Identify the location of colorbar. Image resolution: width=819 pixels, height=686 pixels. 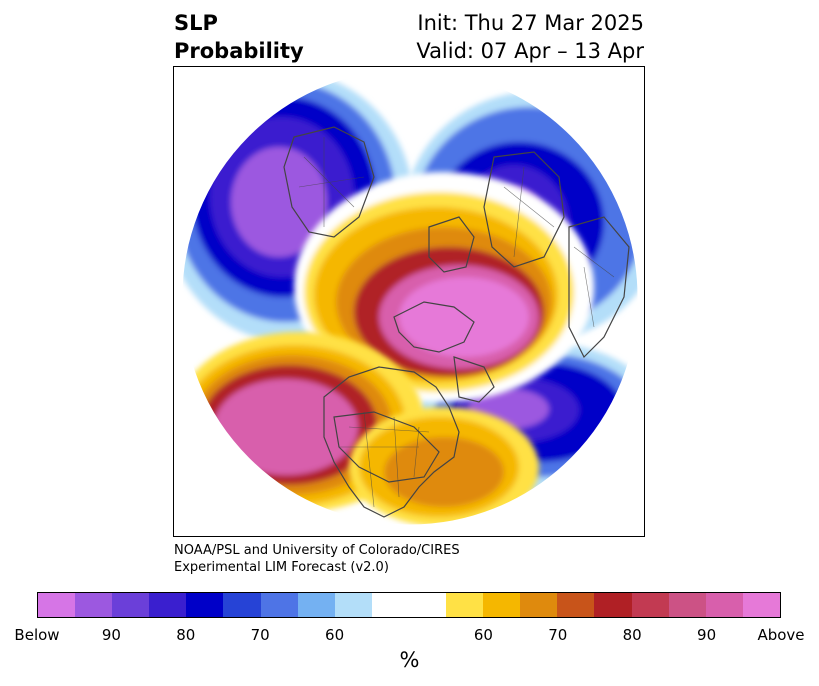
(409, 605).